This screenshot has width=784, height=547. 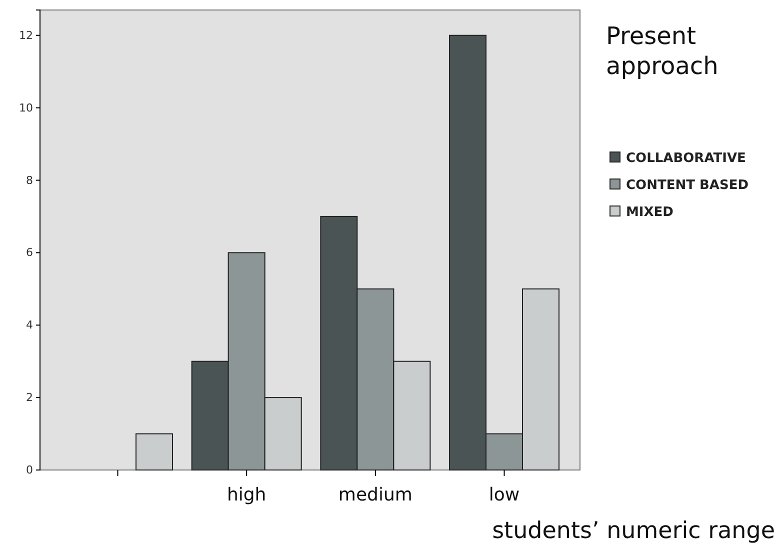 What do you see at coordinates (26, 107) in the screenshot?
I see `y-tick-label: 10` at bounding box center [26, 107].